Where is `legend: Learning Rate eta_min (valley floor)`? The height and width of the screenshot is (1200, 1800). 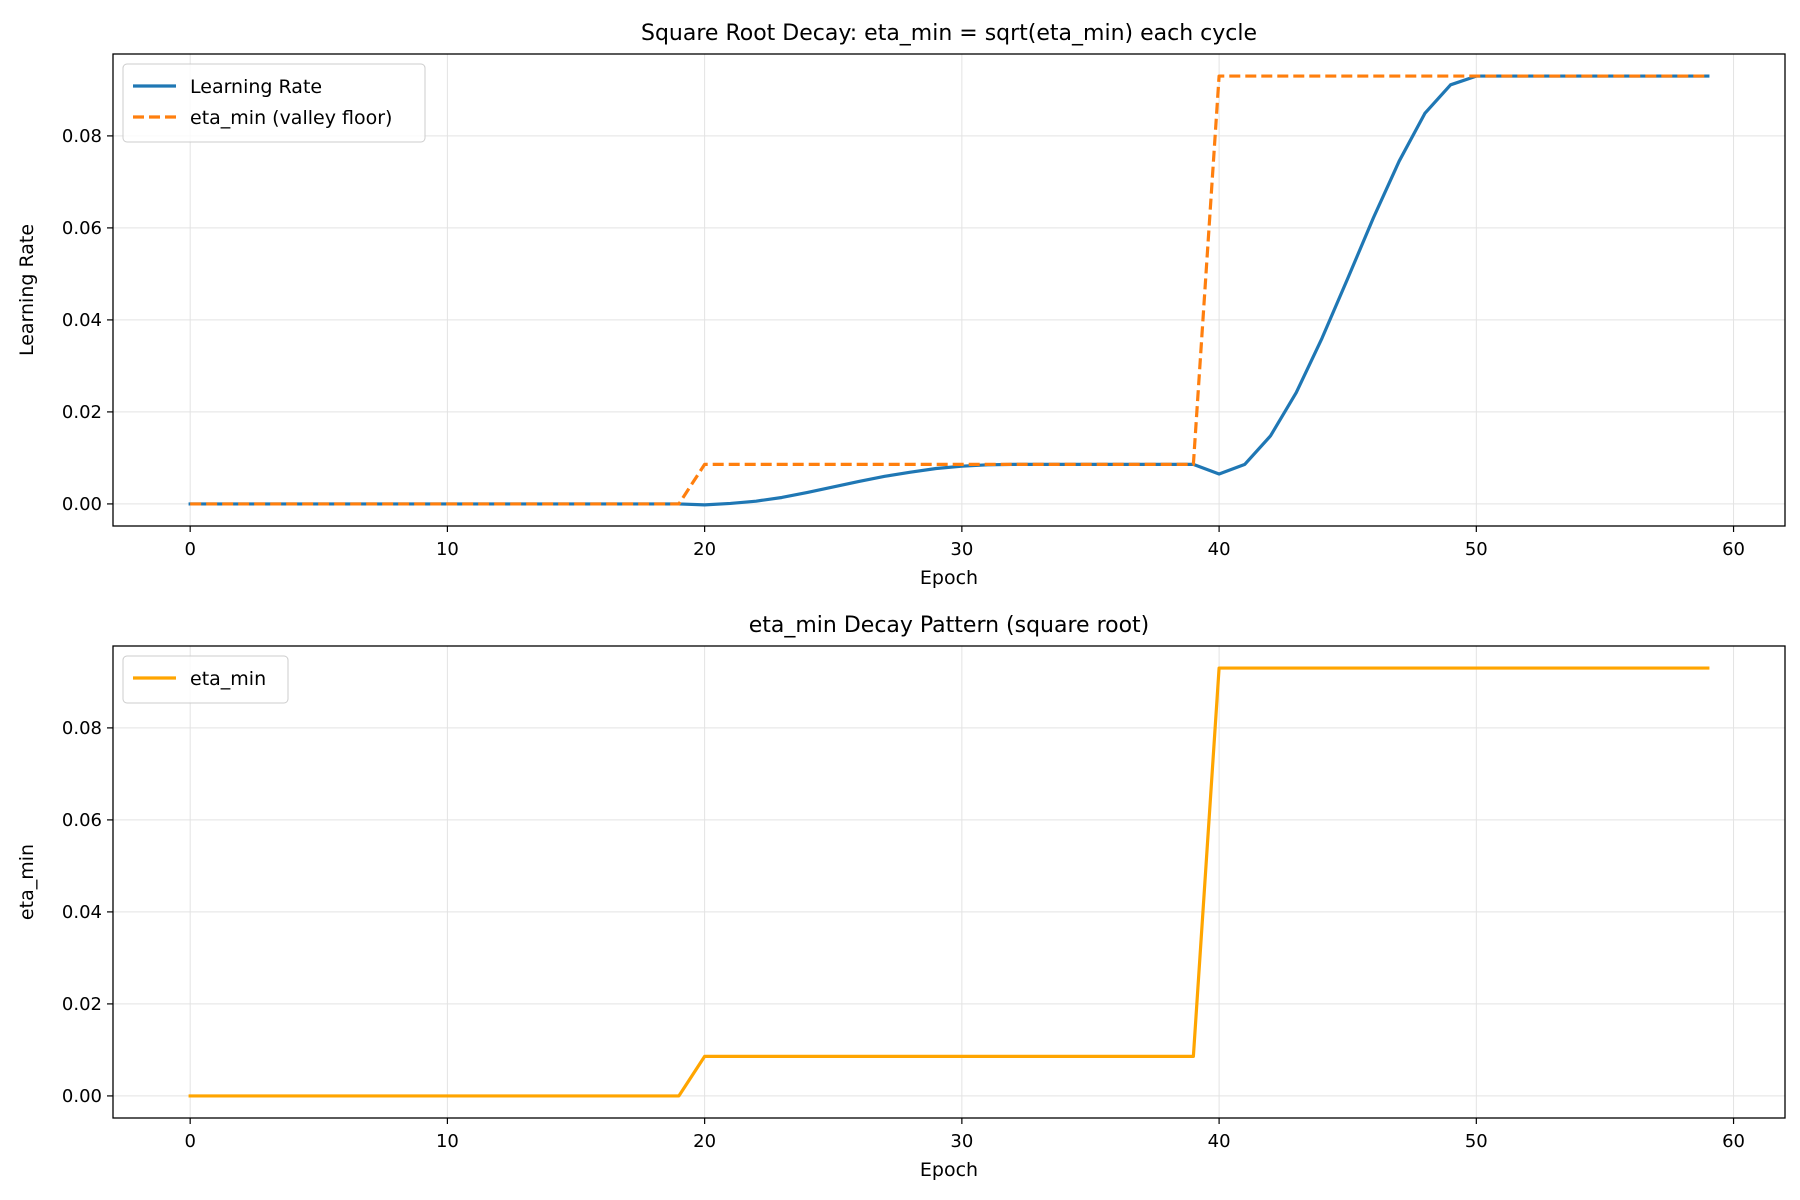 legend: Learning Rate eta_min (valley floor) is located at coordinates (274, 103).